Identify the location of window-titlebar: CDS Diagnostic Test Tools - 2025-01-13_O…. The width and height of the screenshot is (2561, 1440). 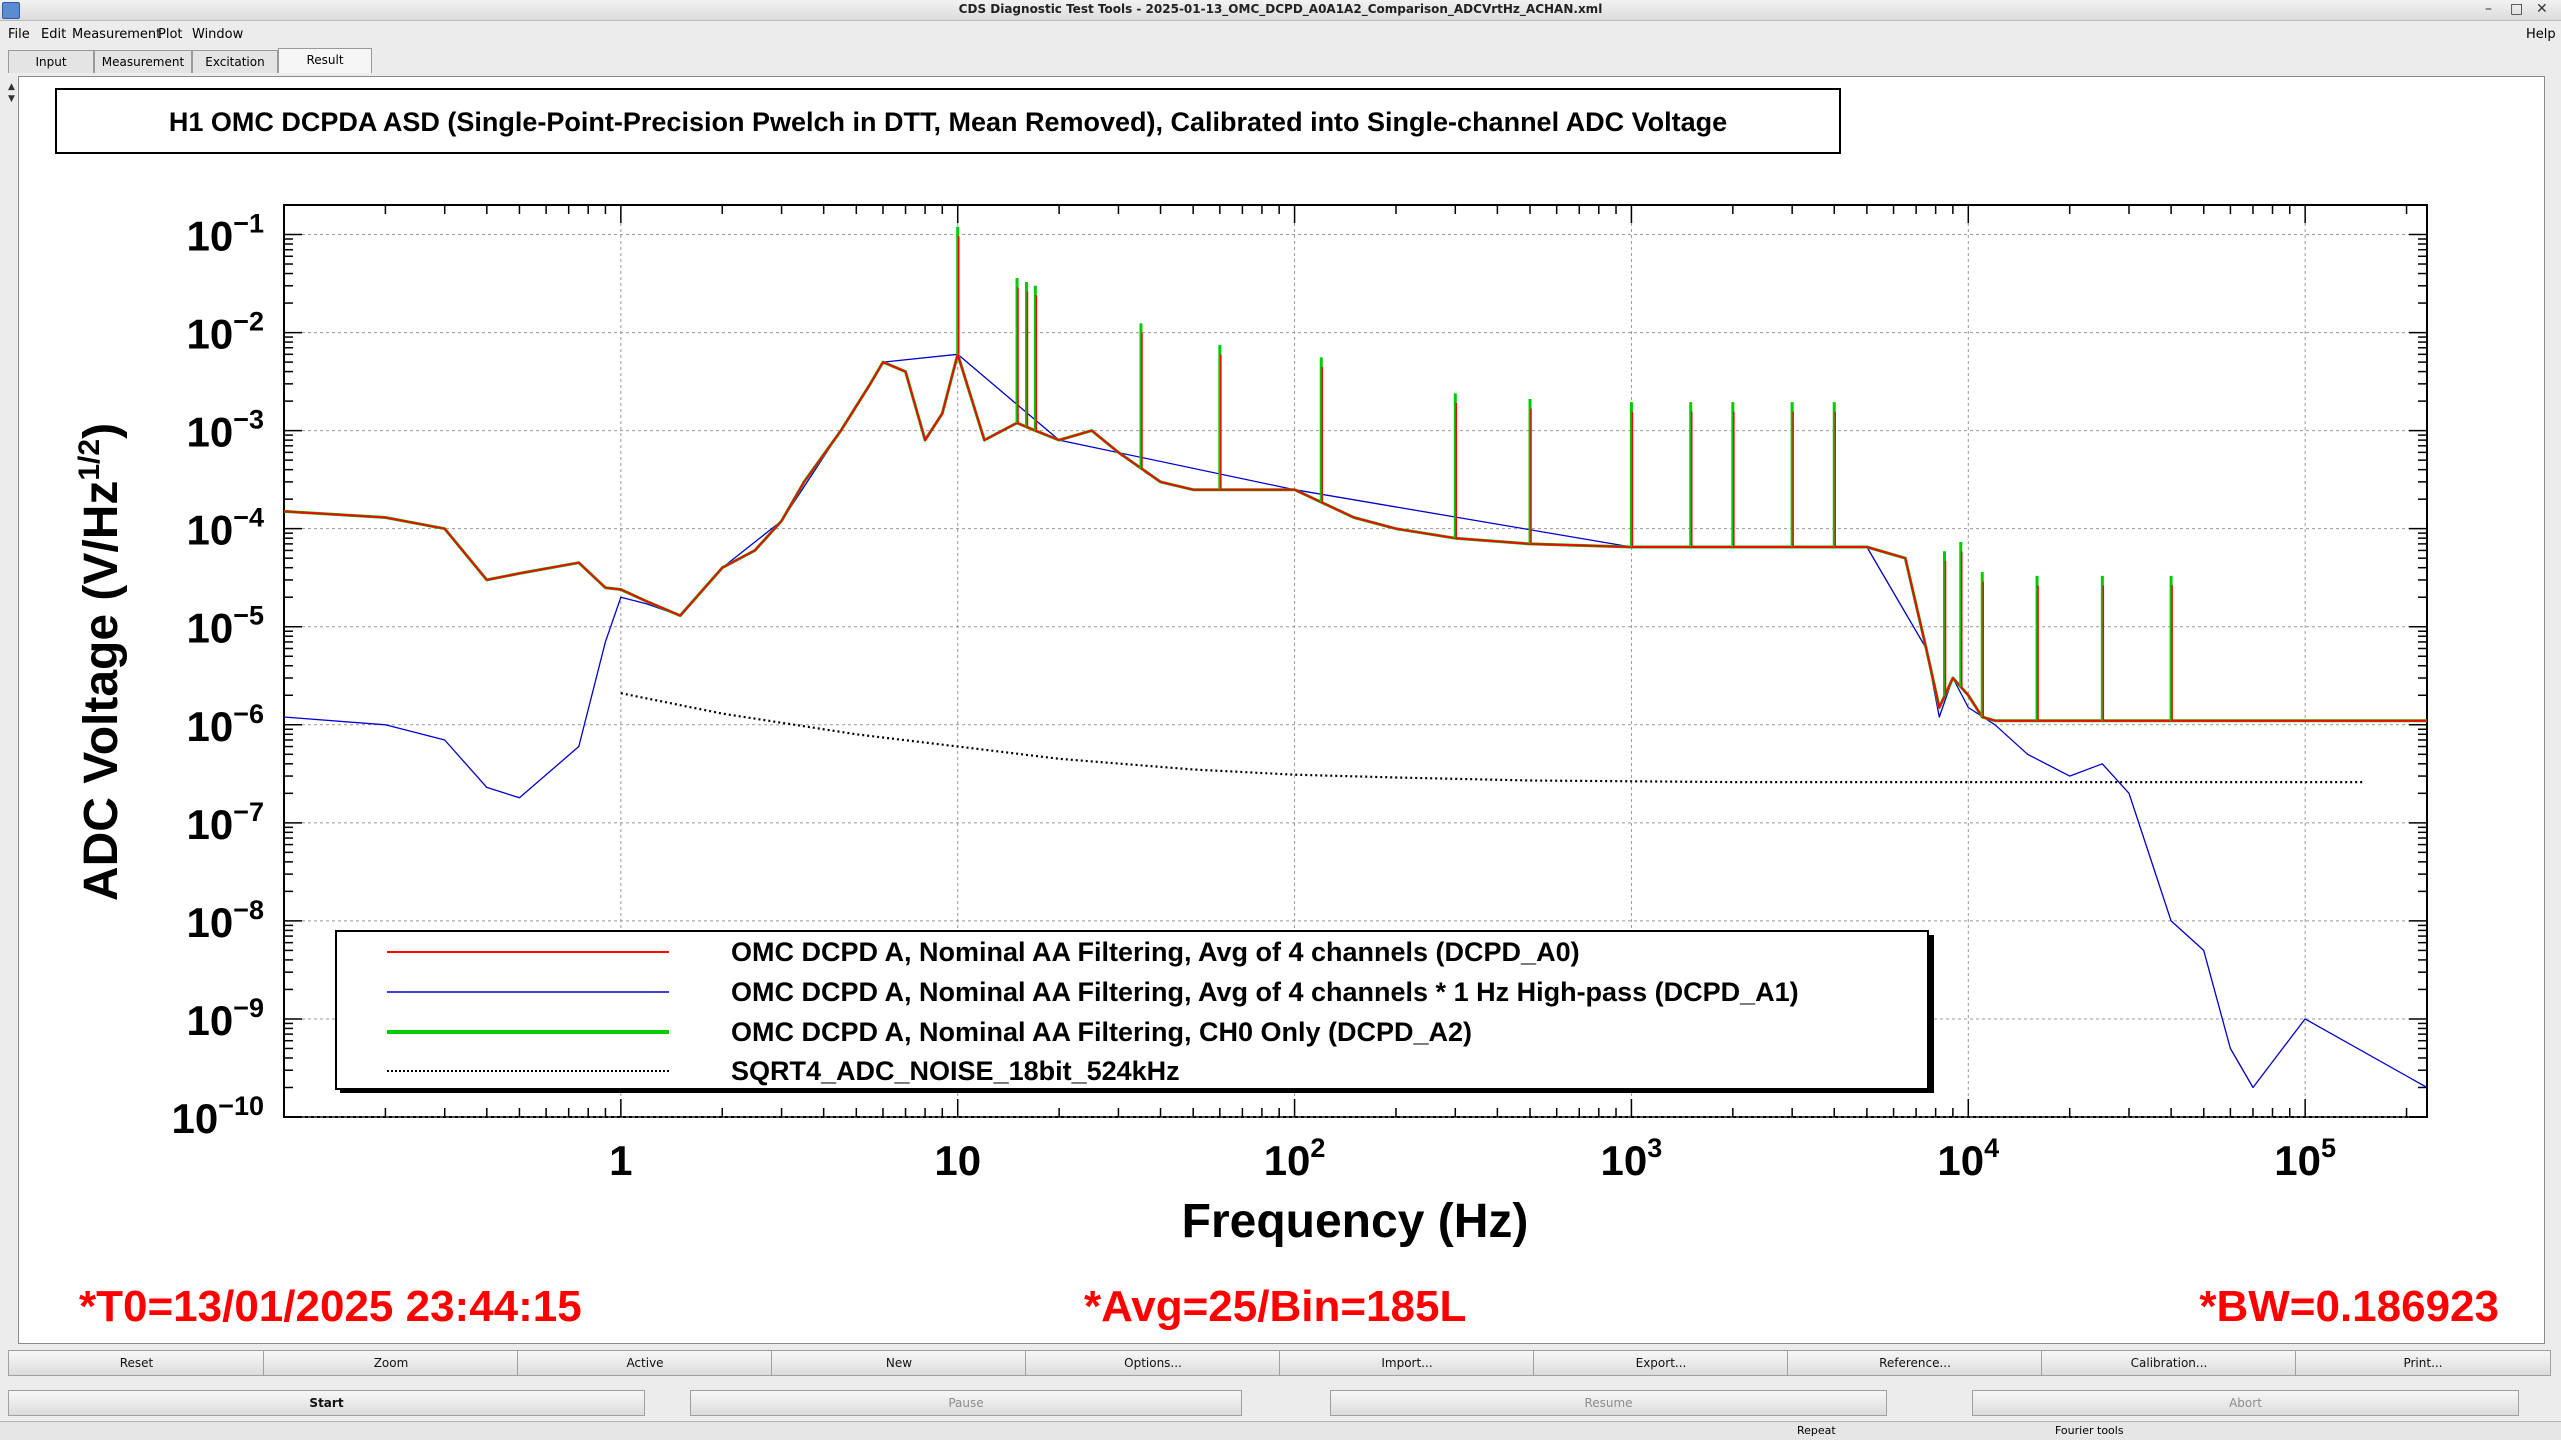
(1280, 10).